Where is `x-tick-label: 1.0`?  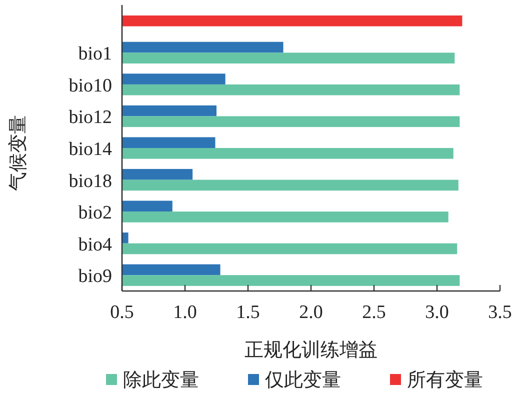 x-tick-label: 1.0 is located at coordinates (185, 312).